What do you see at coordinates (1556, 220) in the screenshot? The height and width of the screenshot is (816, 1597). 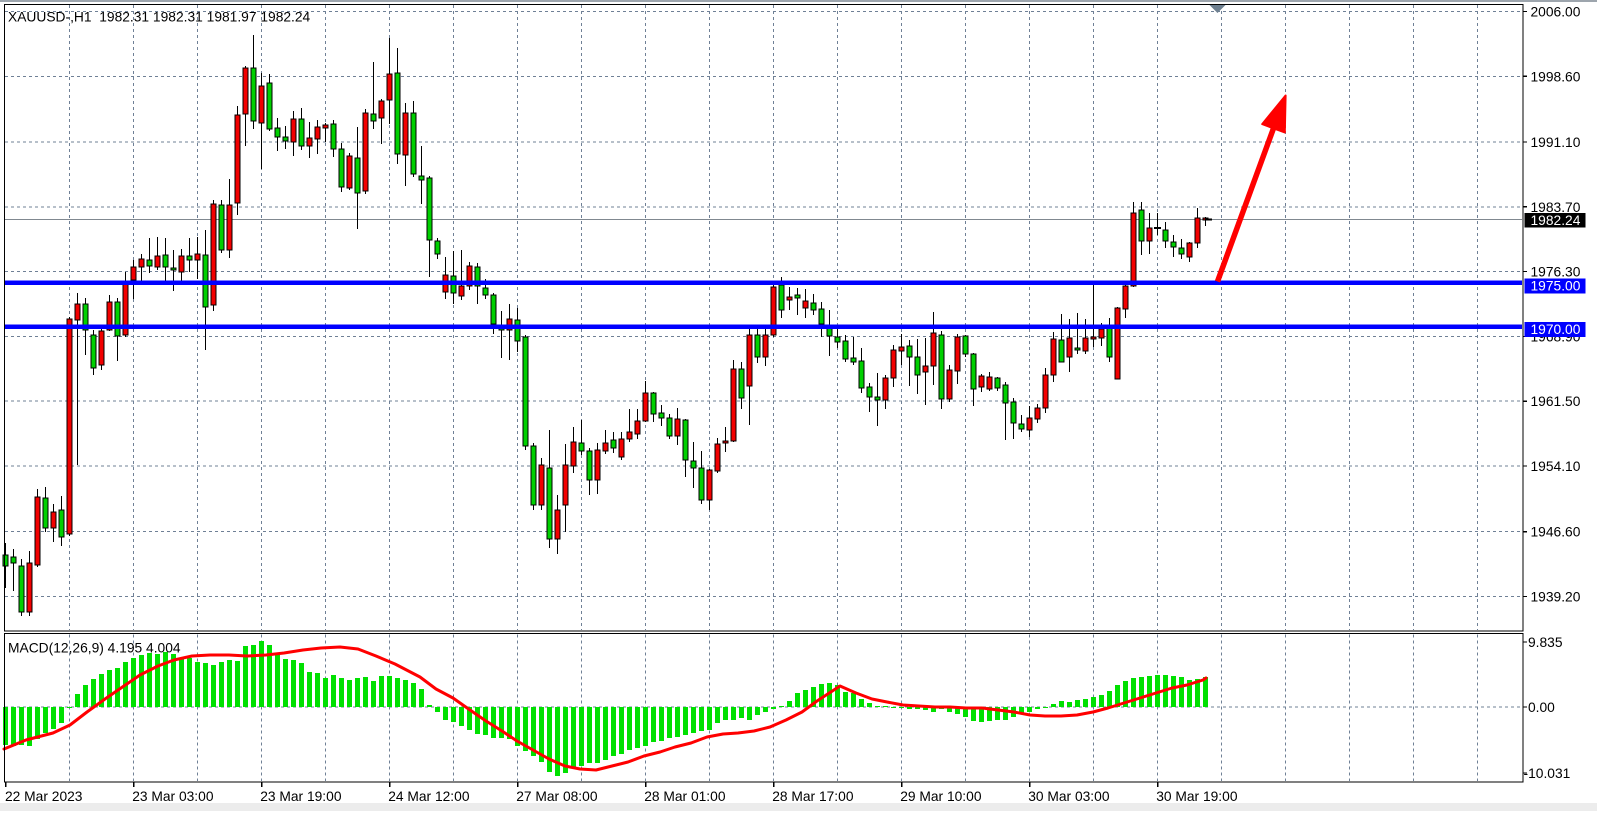 I see `svg-text: 1982.24` at bounding box center [1556, 220].